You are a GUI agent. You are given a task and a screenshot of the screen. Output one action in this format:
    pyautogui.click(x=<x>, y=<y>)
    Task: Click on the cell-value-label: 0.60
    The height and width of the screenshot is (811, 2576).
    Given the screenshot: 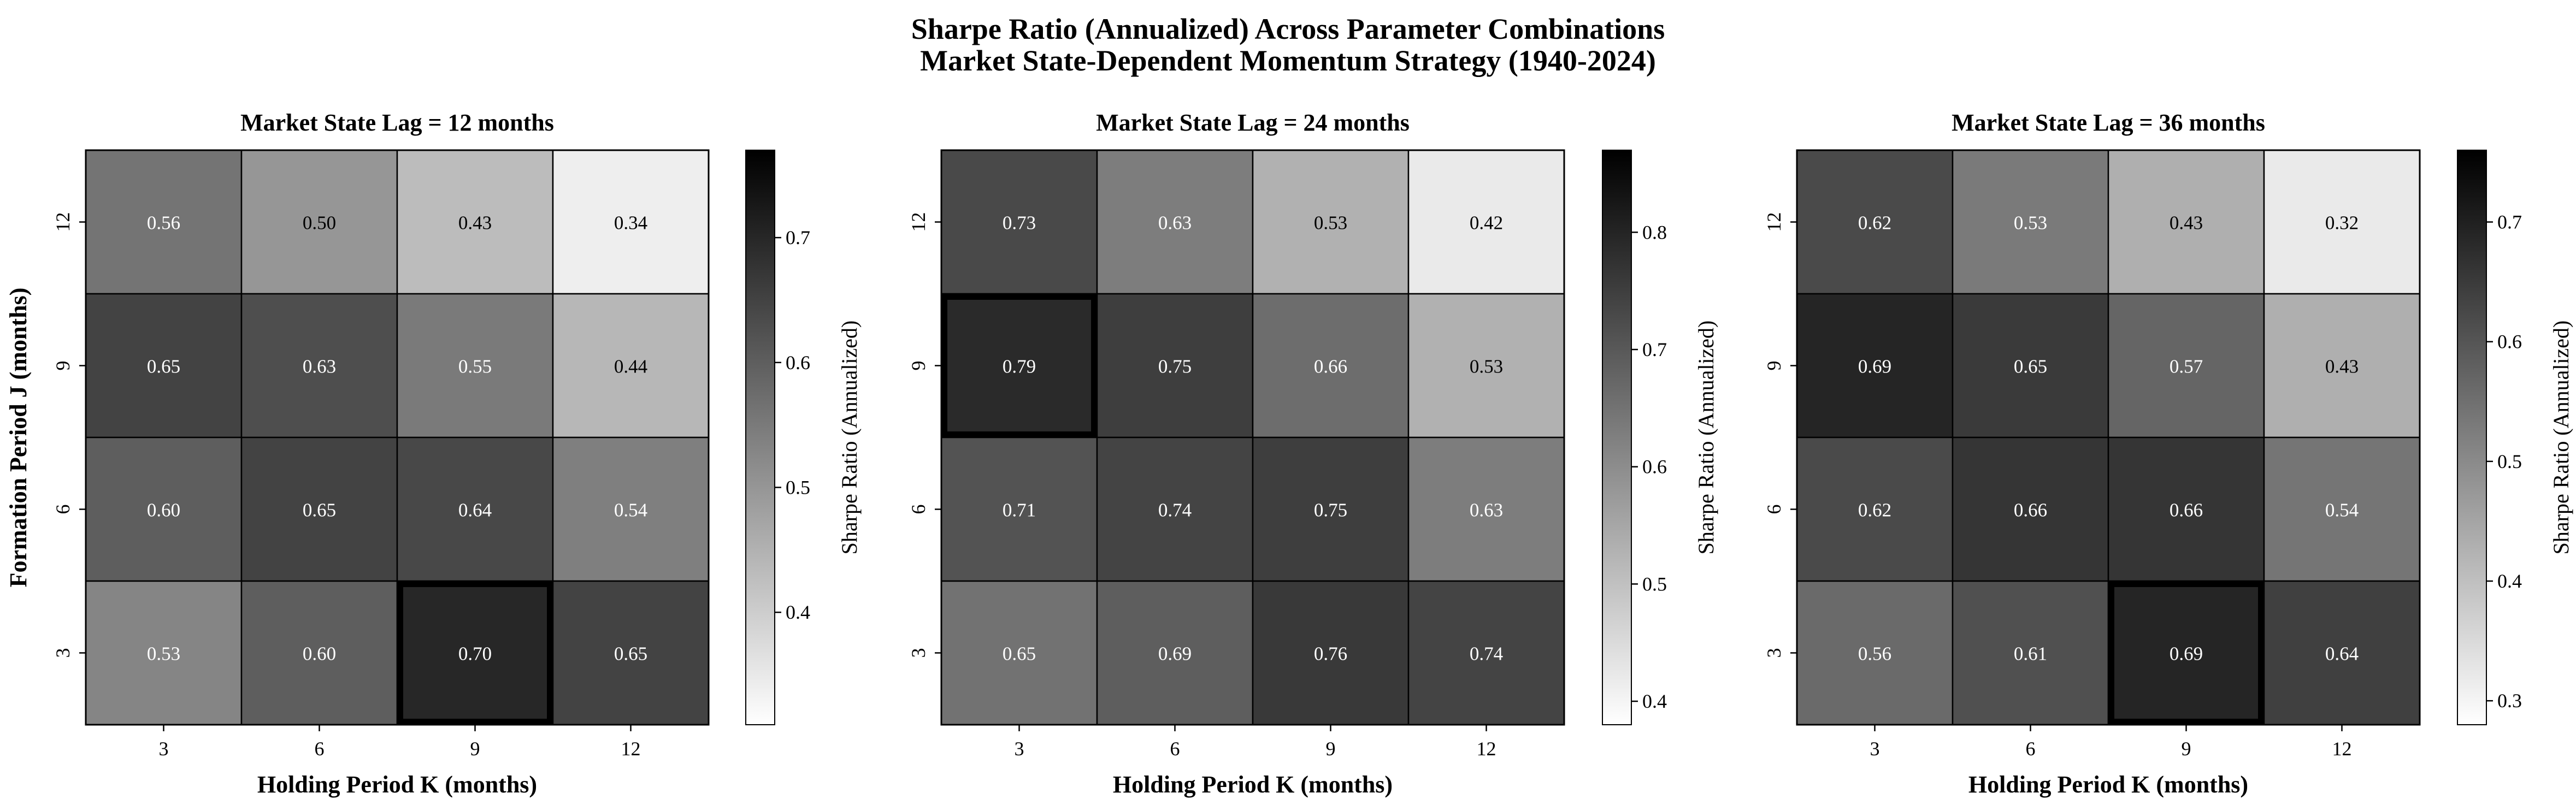 What is the action you would take?
    pyautogui.click(x=163, y=510)
    